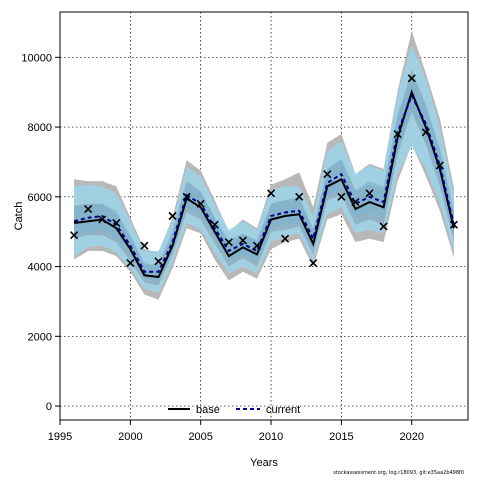 The image size is (480, 485). Describe the element at coordinates (341, 437) in the screenshot. I see `x-tick-label: 2015` at that location.